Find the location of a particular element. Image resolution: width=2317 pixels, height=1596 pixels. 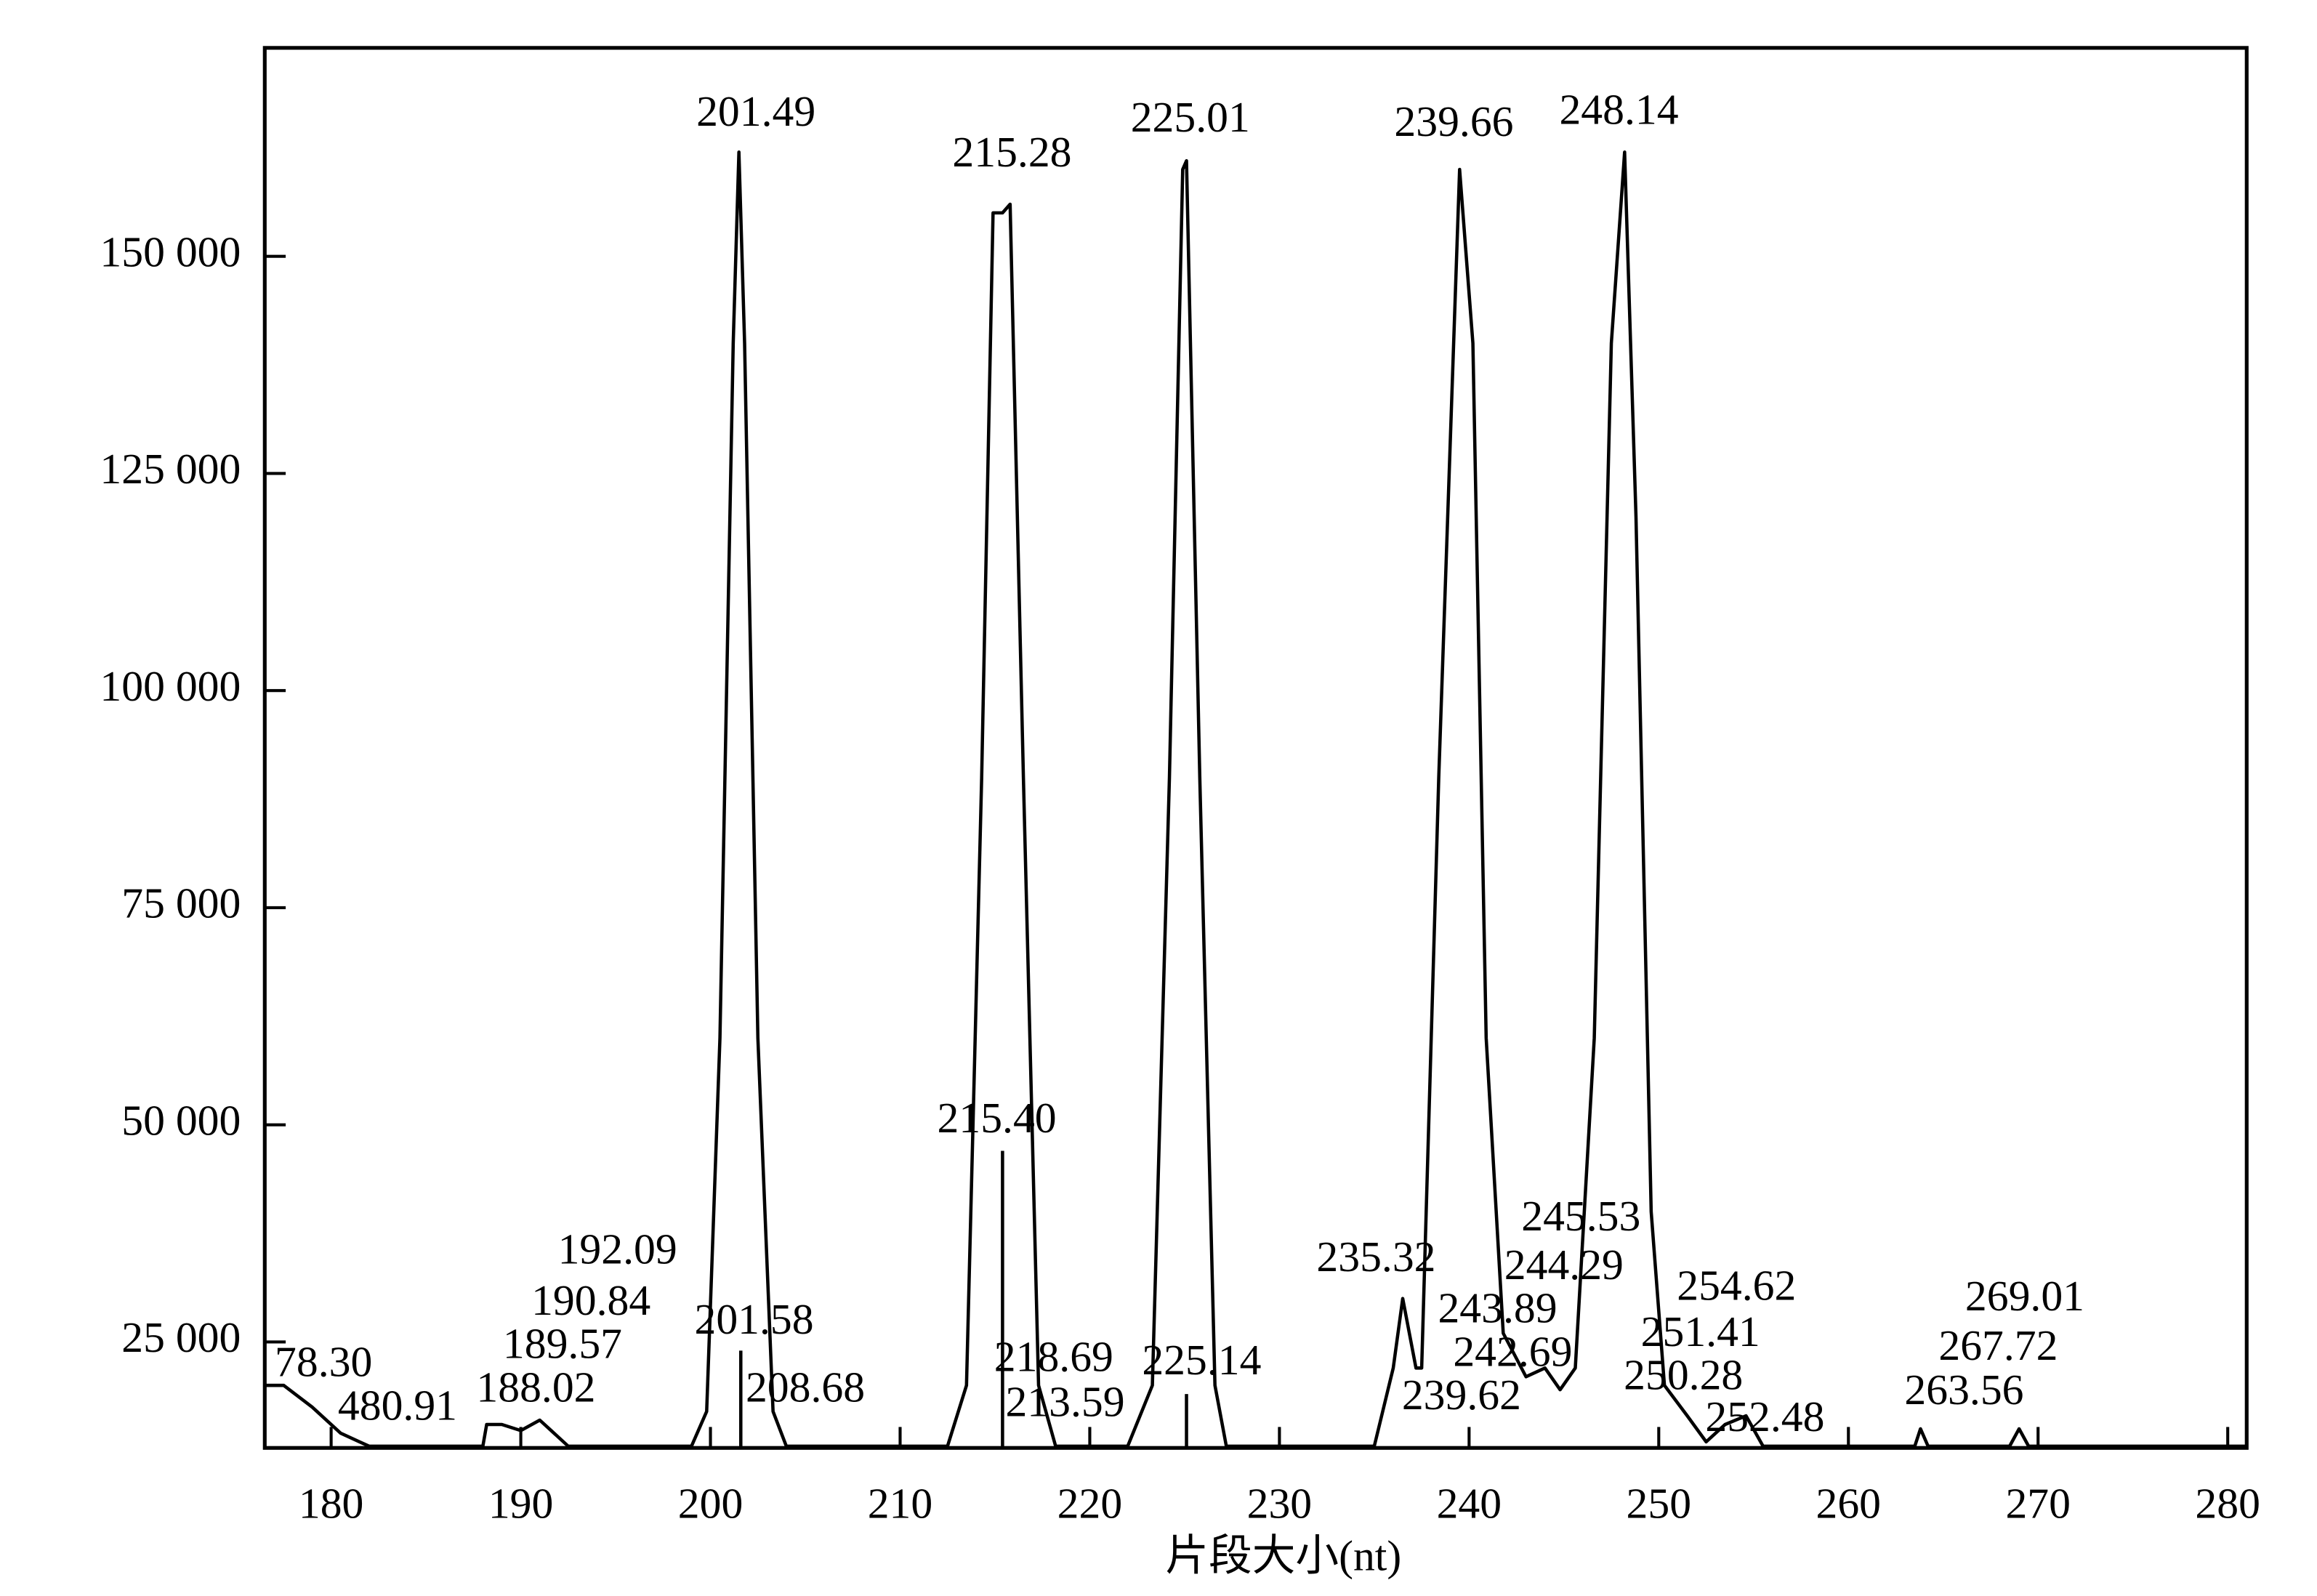

peak-label: 251.41 is located at coordinates (1700, 1331).